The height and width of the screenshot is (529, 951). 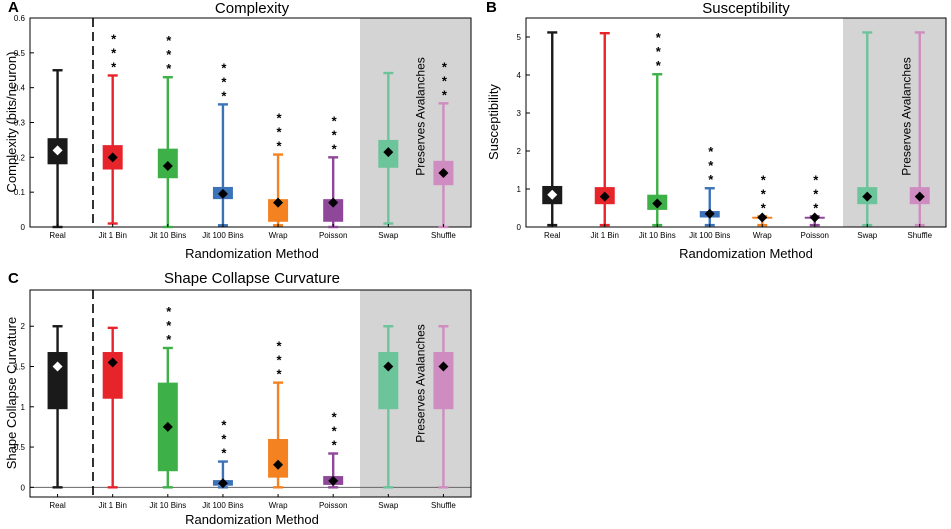 What do you see at coordinates (443, 381) in the screenshot?
I see `box-shuffle` at bounding box center [443, 381].